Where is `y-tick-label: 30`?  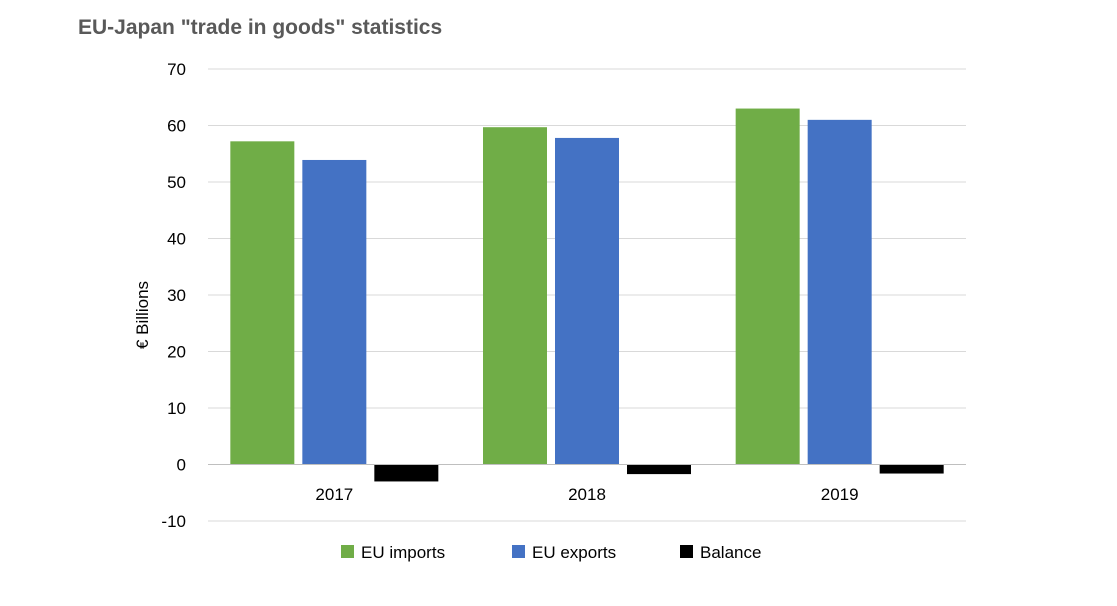 y-tick-label: 30 is located at coordinates (176, 295).